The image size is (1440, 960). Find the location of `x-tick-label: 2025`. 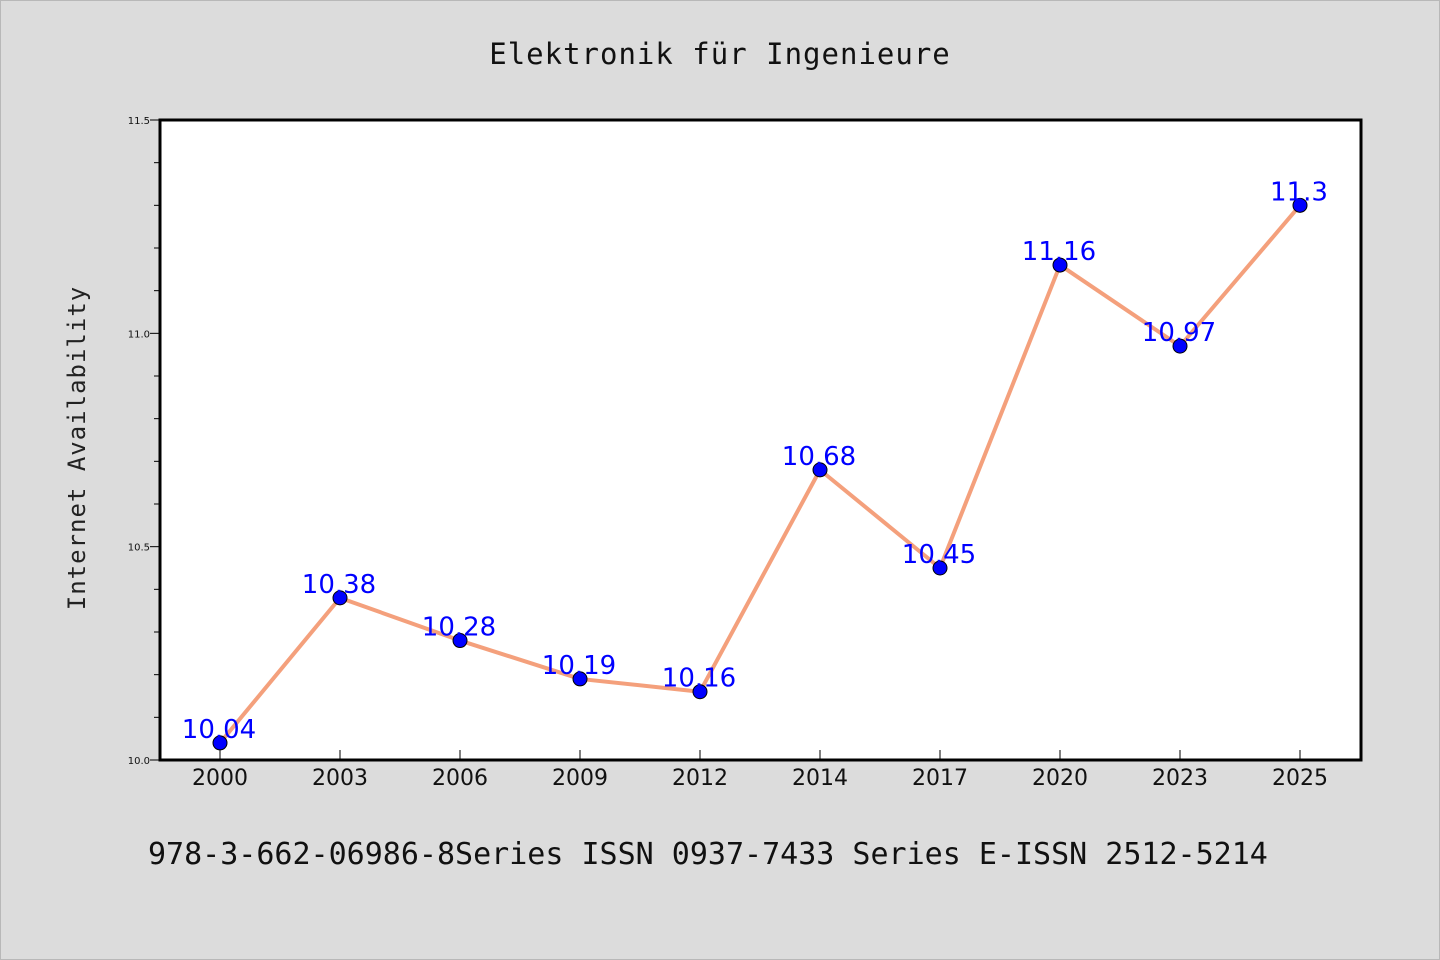

x-tick-label: 2025 is located at coordinates (1300, 778).